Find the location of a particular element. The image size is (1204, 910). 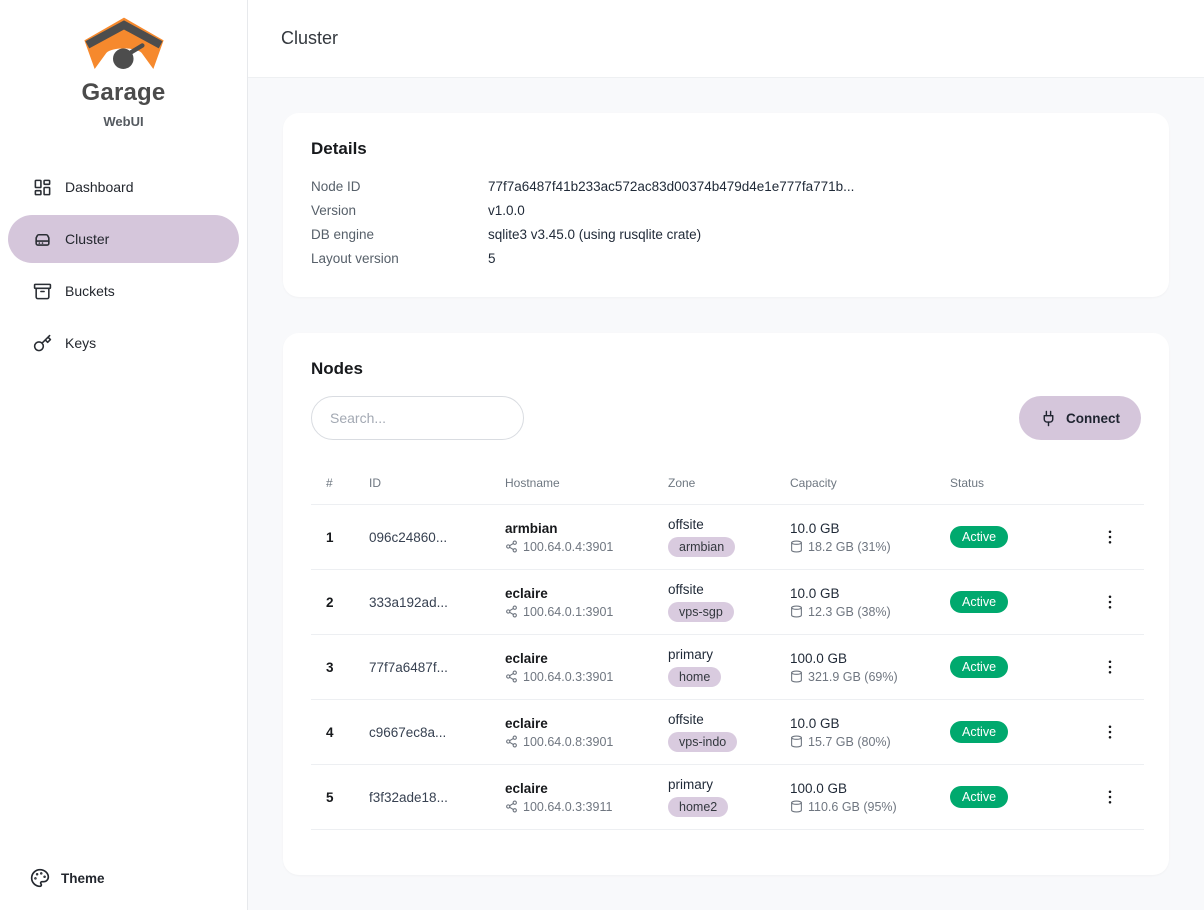

col-header-num: # is located at coordinates (340, 485).